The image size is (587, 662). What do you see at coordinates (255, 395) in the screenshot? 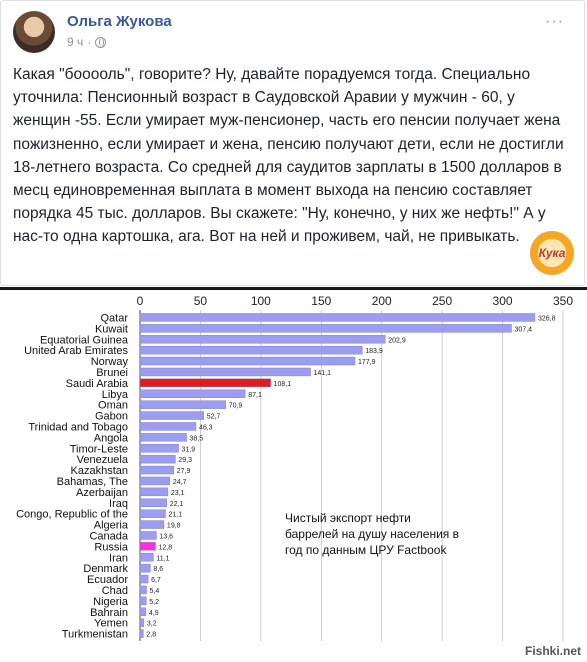
I see `data-label: 87,1` at bounding box center [255, 395].